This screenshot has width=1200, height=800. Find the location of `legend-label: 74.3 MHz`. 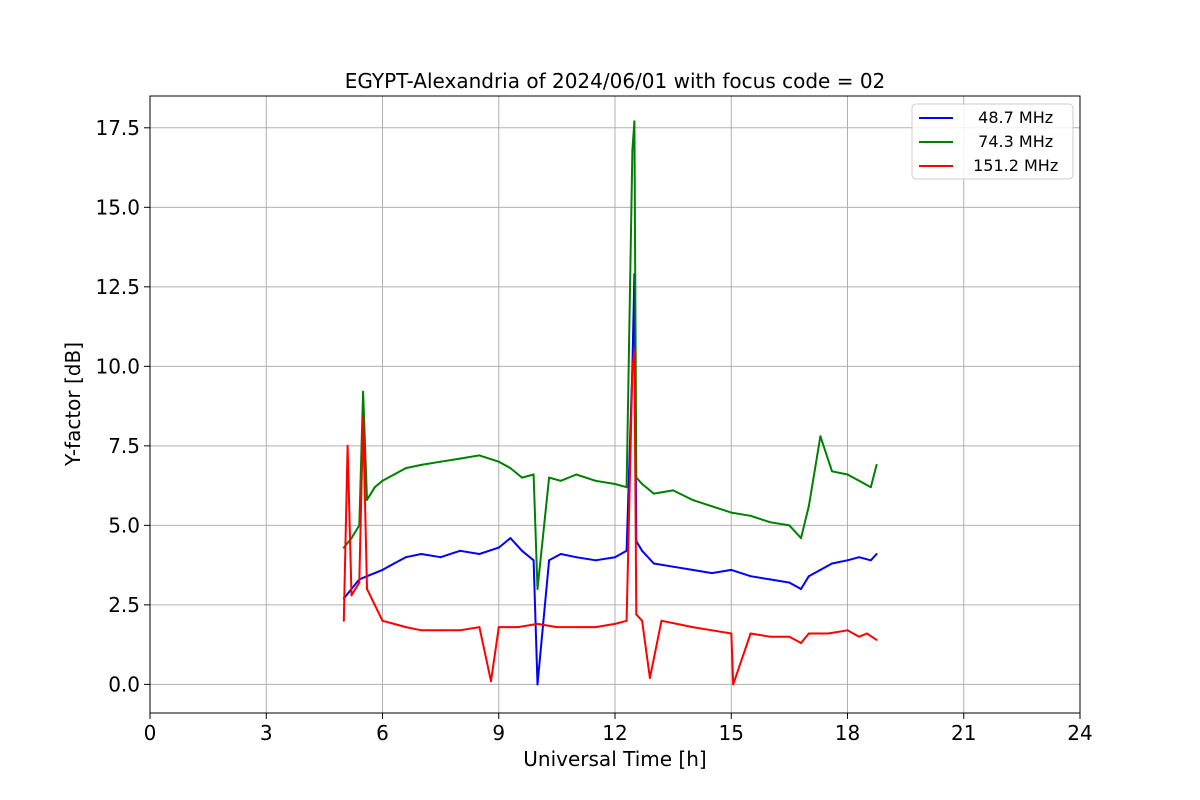

legend-label: 74.3 MHz is located at coordinates (1010, 141).